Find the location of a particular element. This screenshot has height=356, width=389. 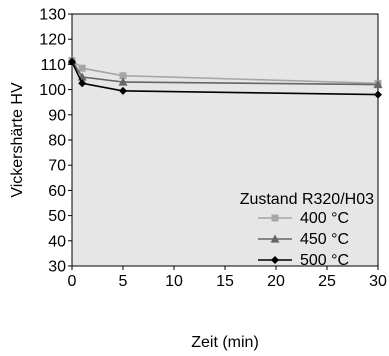

x-tick-label: 0 is located at coordinates (72, 281).